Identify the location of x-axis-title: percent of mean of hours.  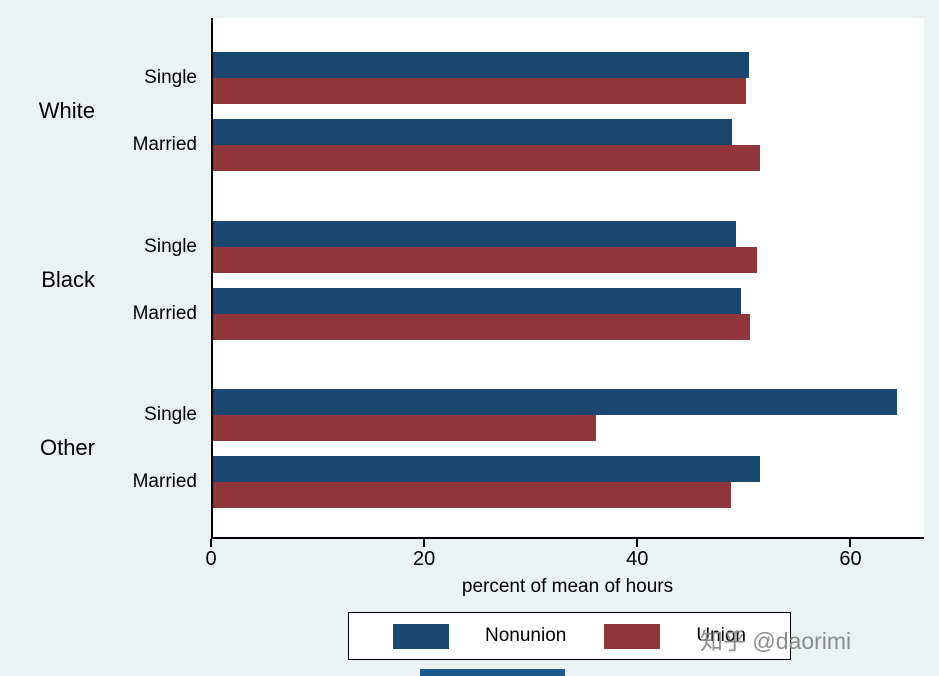
(567, 586).